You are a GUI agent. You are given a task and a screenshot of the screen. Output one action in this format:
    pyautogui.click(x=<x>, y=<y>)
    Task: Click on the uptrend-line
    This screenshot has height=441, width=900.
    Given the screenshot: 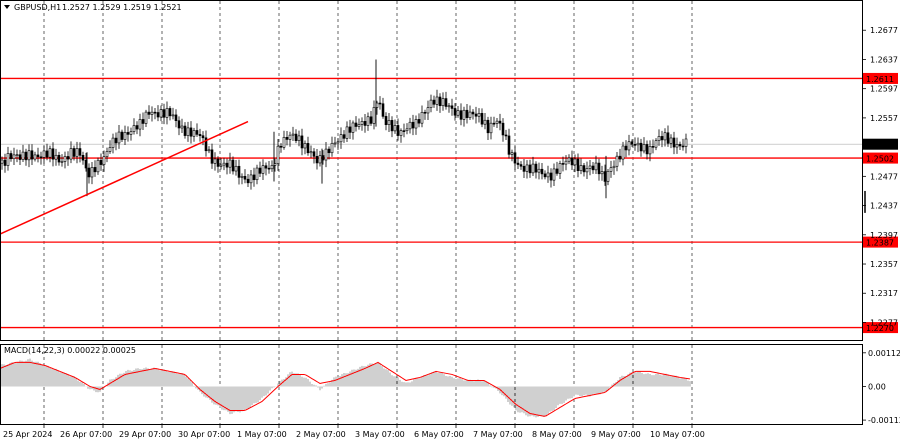 What is the action you would take?
    pyautogui.click(x=124, y=177)
    